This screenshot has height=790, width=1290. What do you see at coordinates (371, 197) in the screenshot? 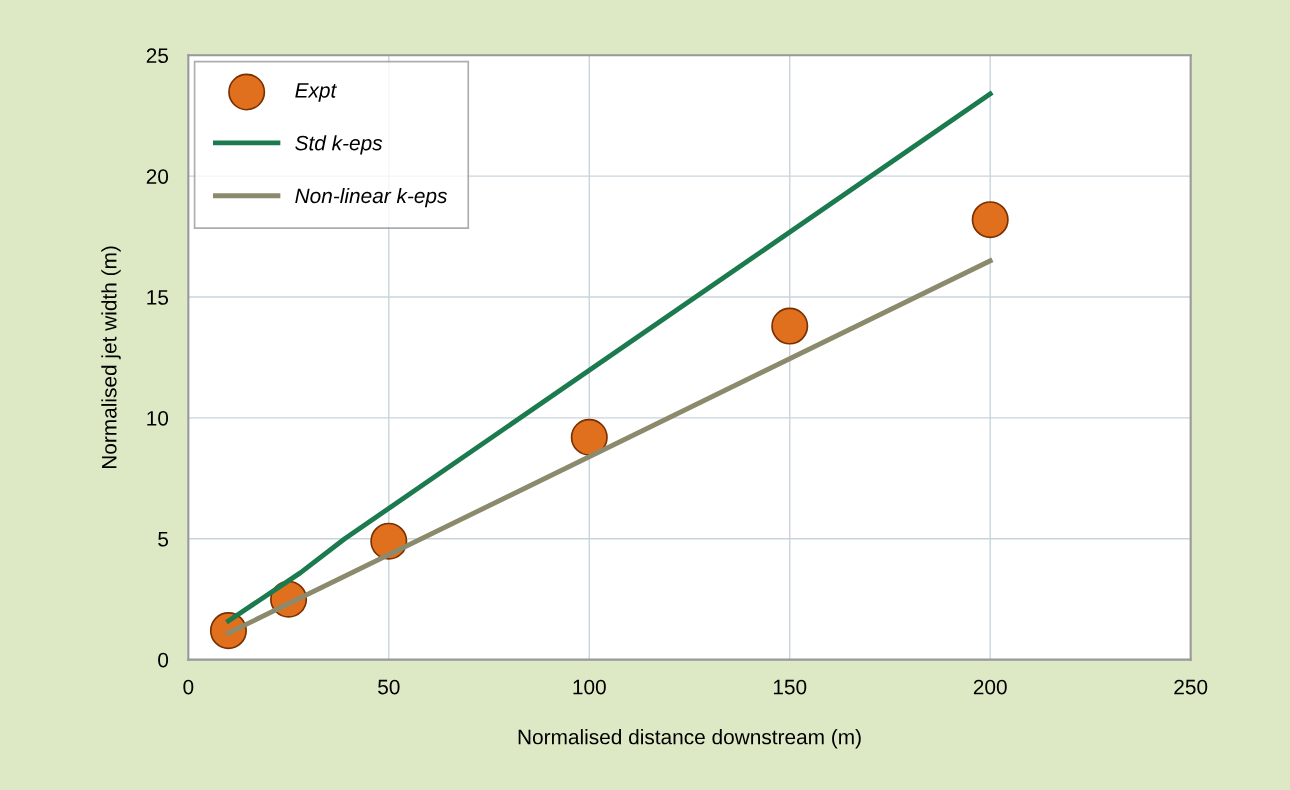
I see `legend-label: Non-linear k-eps` at bounding box center [371, 197].